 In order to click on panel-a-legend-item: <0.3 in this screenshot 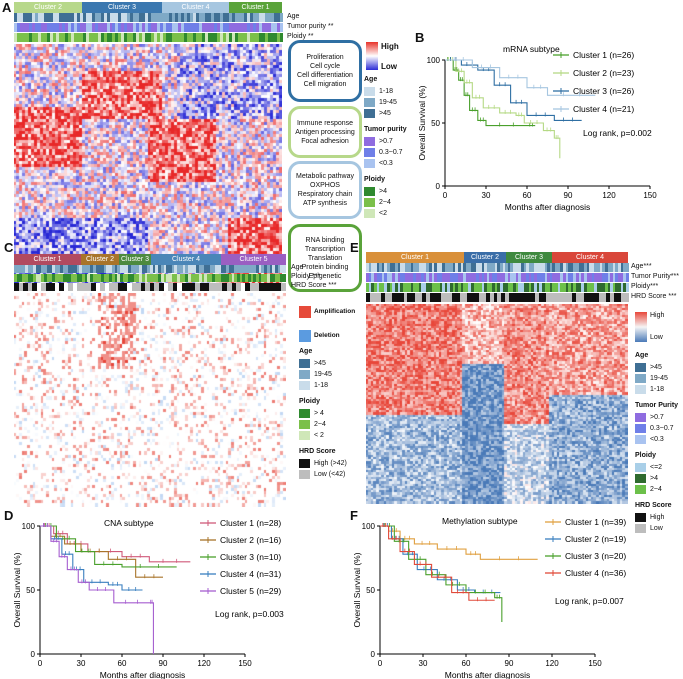, I will do `click(378, 163)`.